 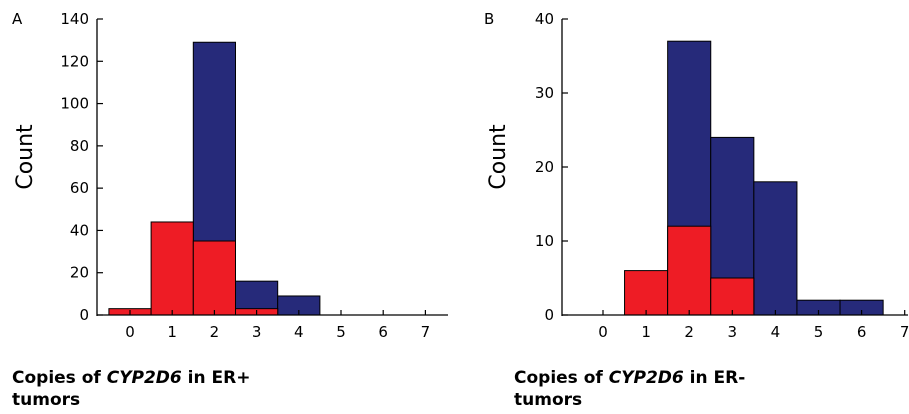 I want to click on ytick-label: 10, so click(x=544, y=241).